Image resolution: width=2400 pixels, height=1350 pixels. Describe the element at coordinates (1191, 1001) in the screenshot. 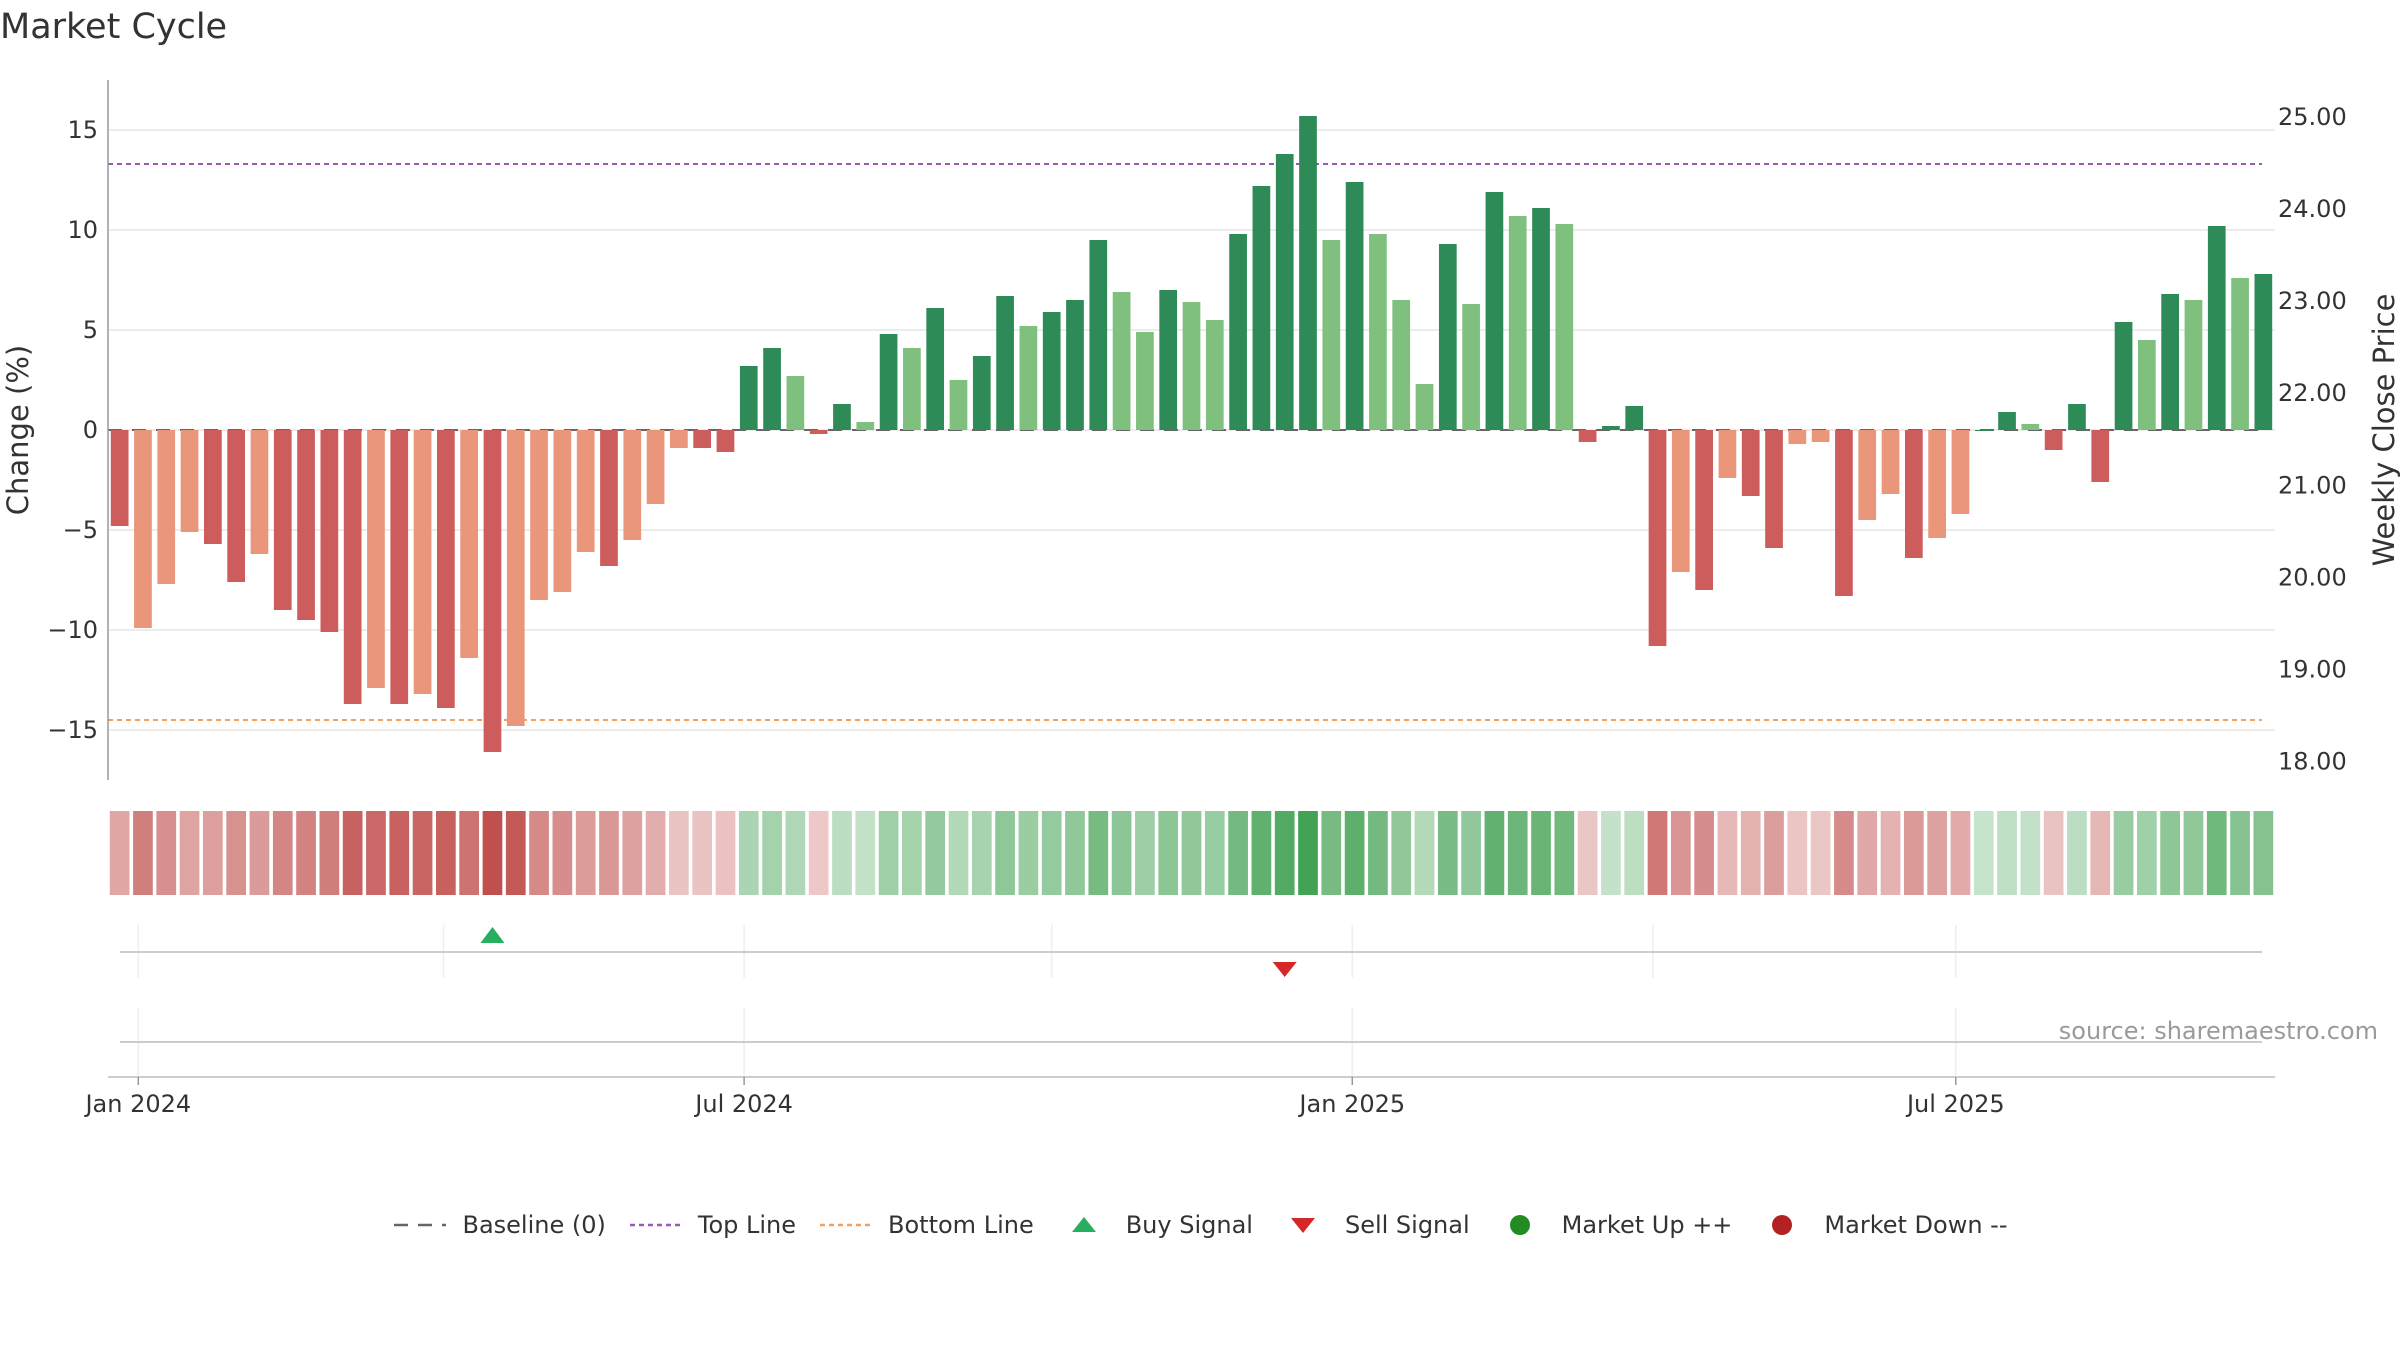

I see `signal-panel` at that location.